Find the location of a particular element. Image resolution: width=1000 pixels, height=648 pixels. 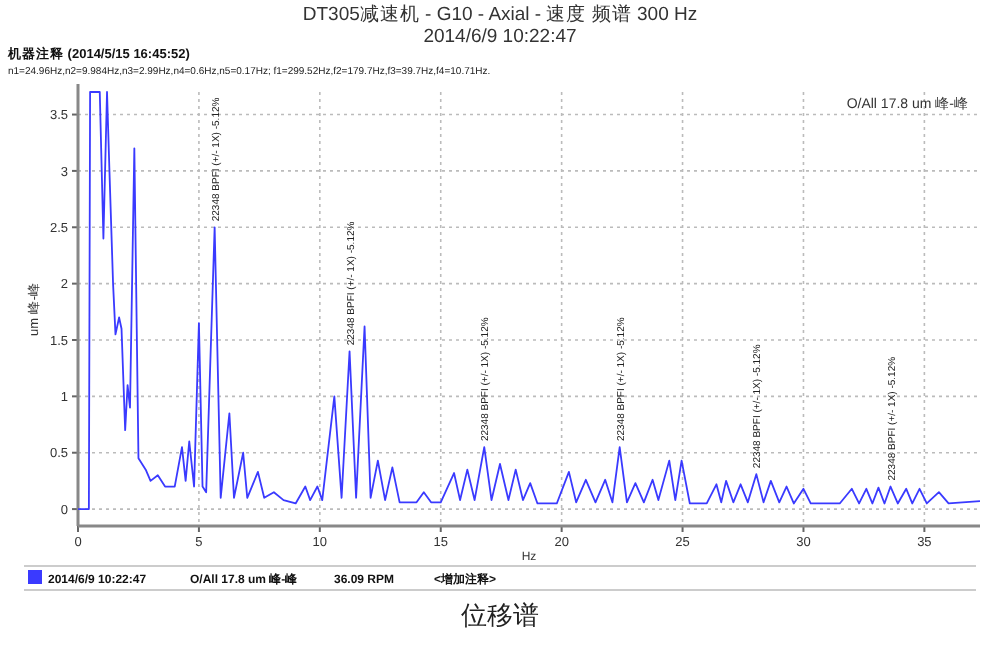

chart-title: DT305减速机 - G10 - Axial - 速度 频谱 300 Hz is located at coordinates (500, 14).